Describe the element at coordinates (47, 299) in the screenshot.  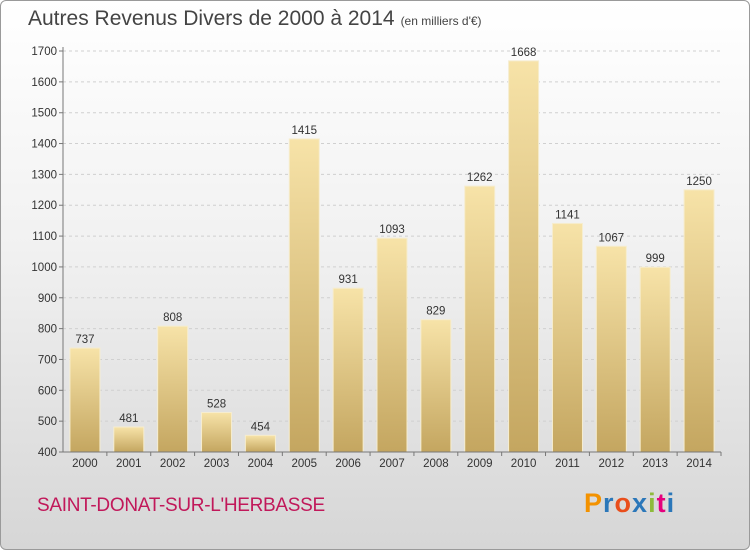
I see `y-tick-label: 900` at that location.